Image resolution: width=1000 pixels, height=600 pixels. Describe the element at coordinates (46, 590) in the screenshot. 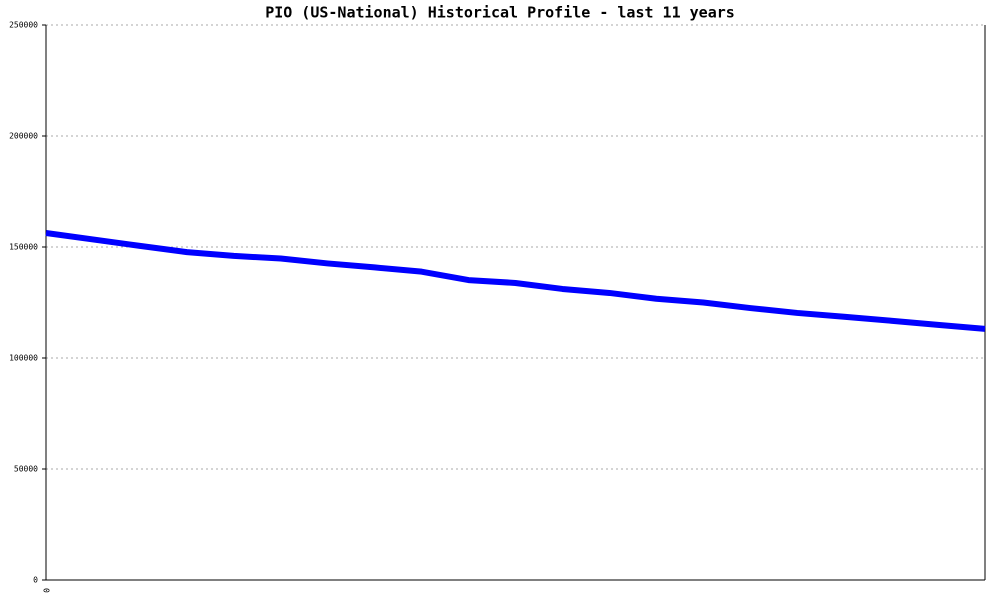

I see `x-tick-label: 0` at that location.